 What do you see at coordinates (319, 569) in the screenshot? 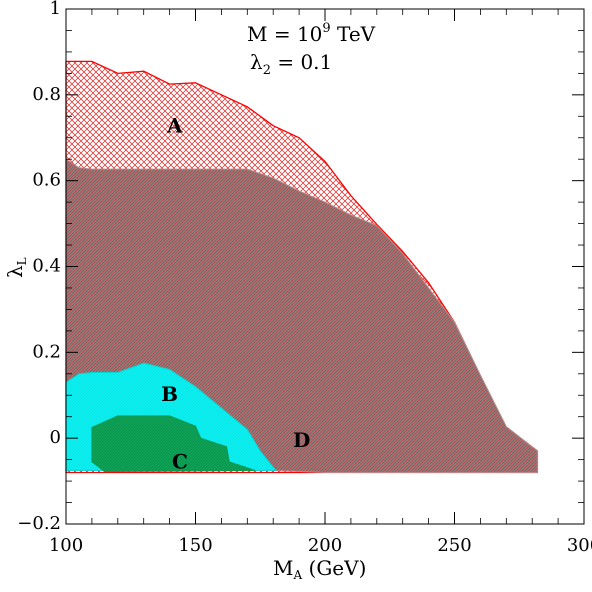
I see `x-axis-label: MA (GeV)` at bounding box center [319, 569].